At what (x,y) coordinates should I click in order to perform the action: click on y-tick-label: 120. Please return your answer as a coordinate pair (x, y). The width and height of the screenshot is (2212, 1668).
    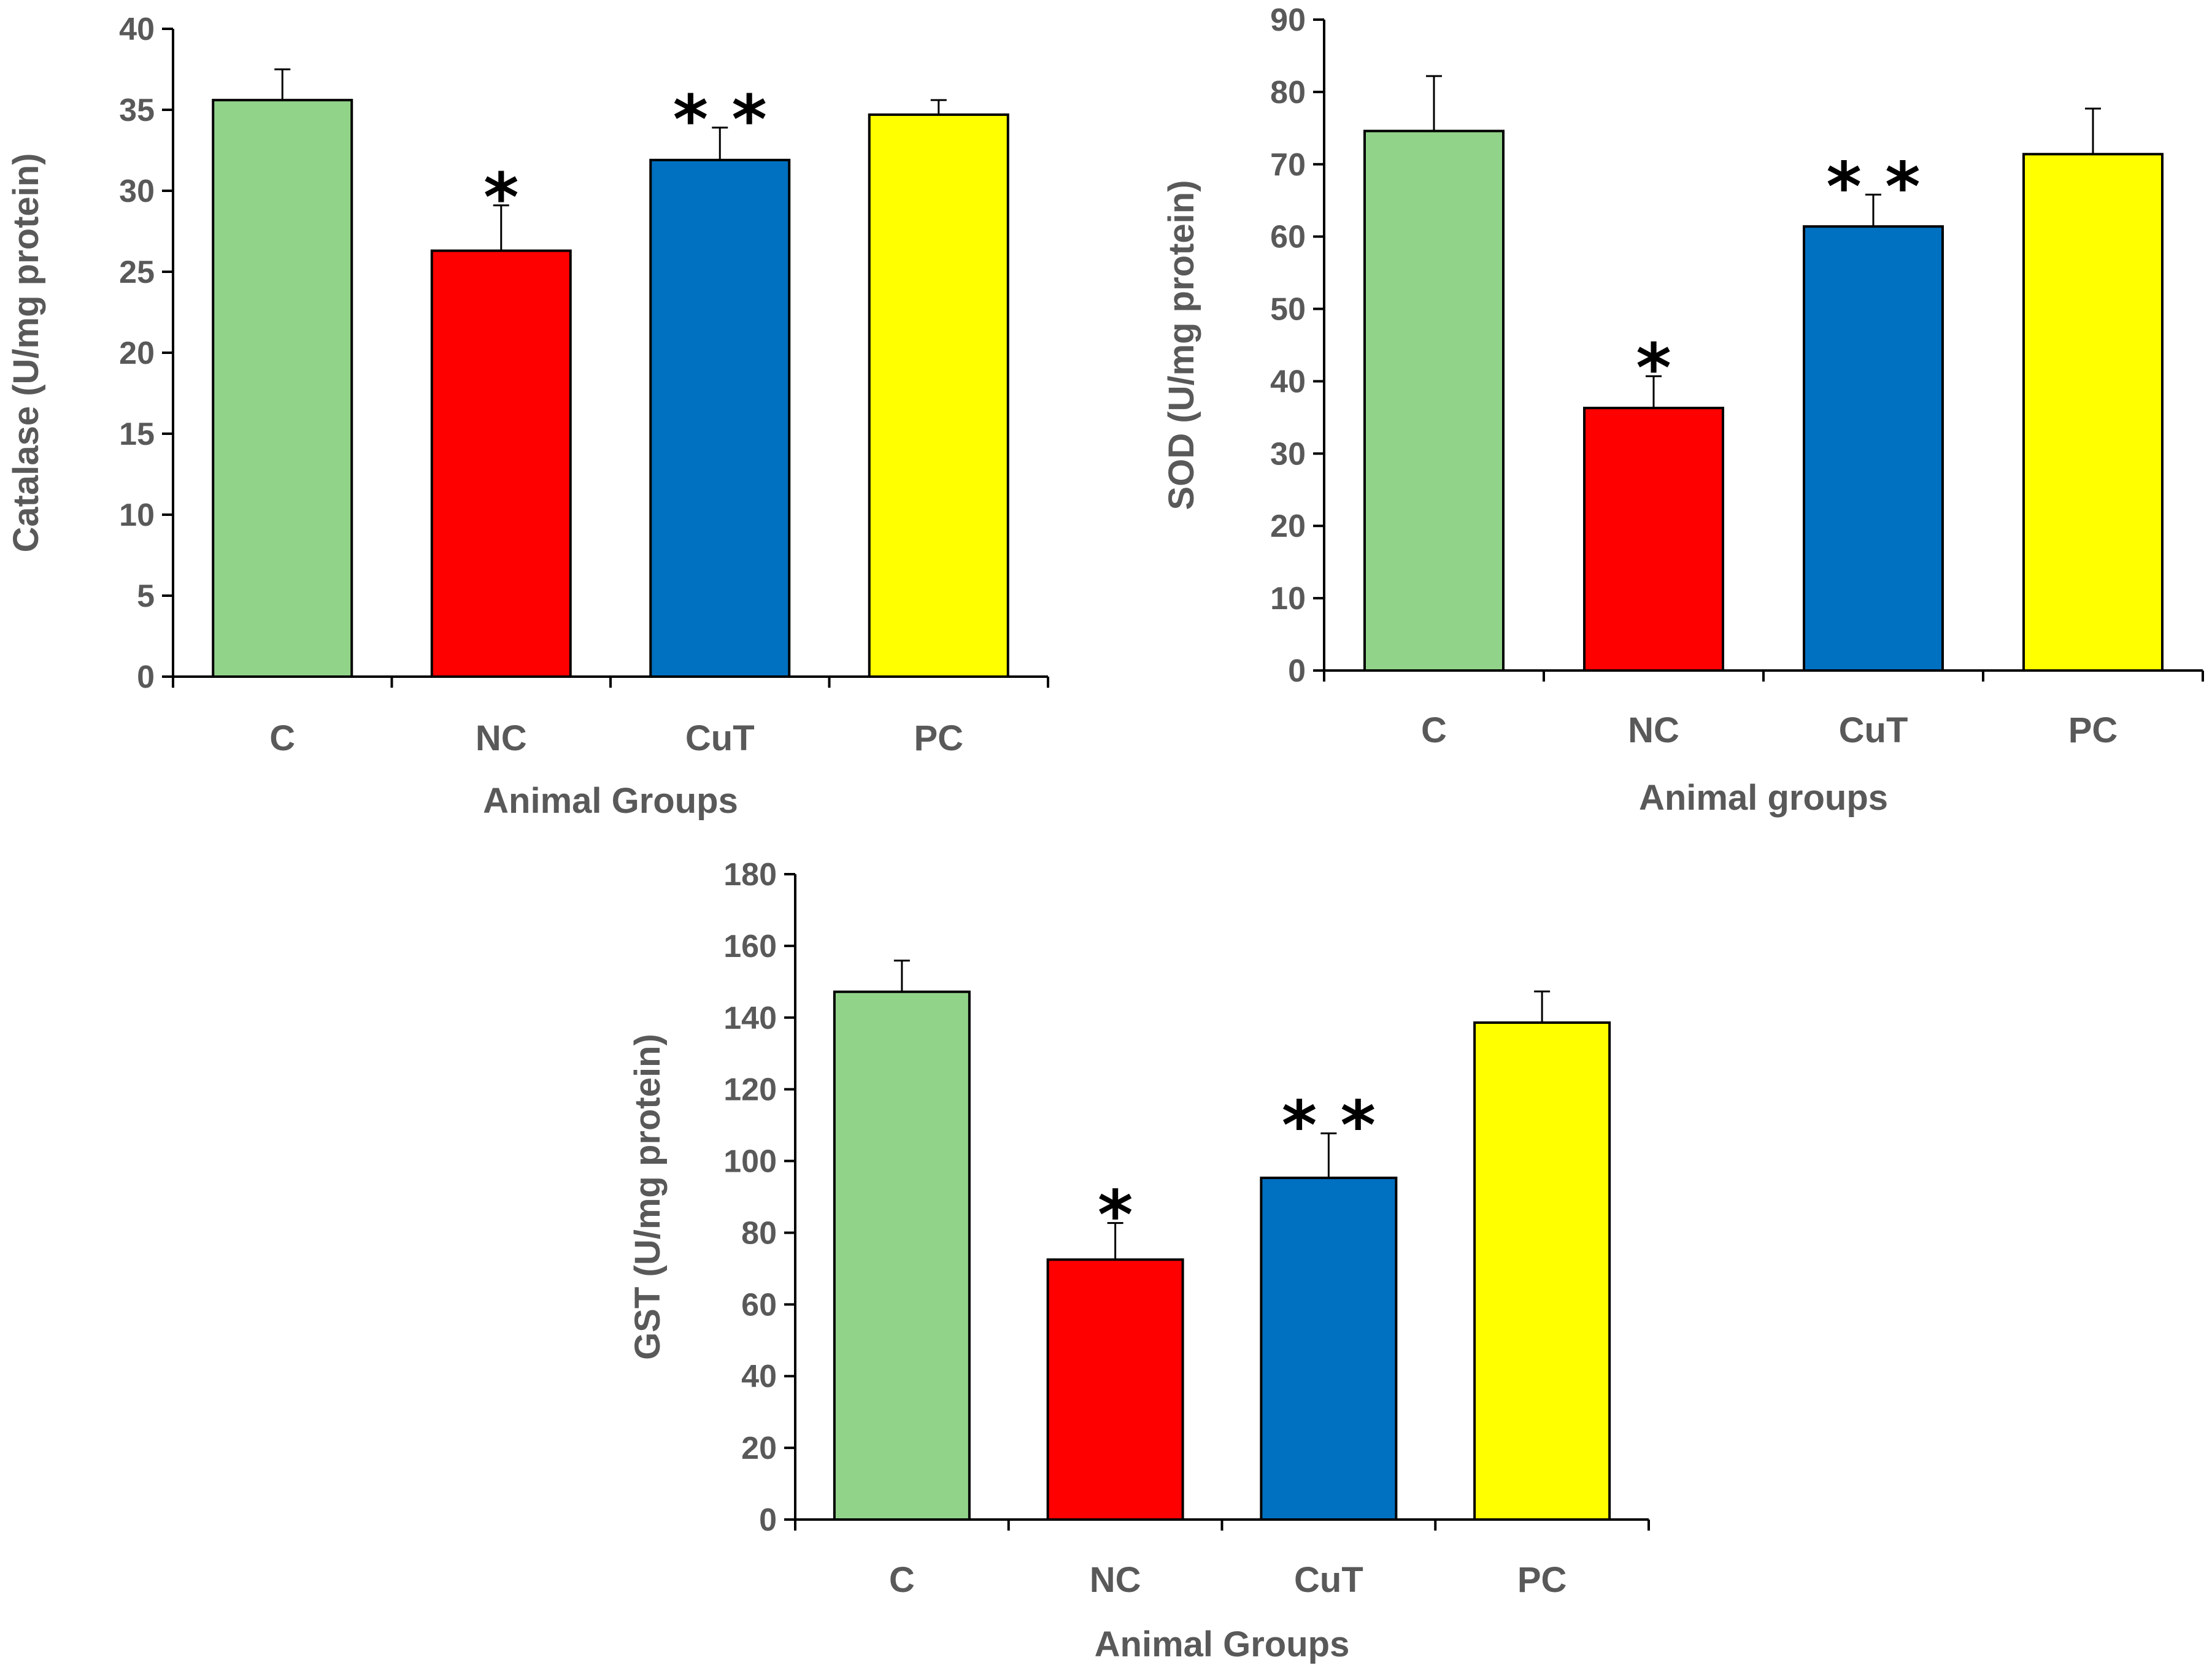
    Looking at the image, I should click on (750, 1090).